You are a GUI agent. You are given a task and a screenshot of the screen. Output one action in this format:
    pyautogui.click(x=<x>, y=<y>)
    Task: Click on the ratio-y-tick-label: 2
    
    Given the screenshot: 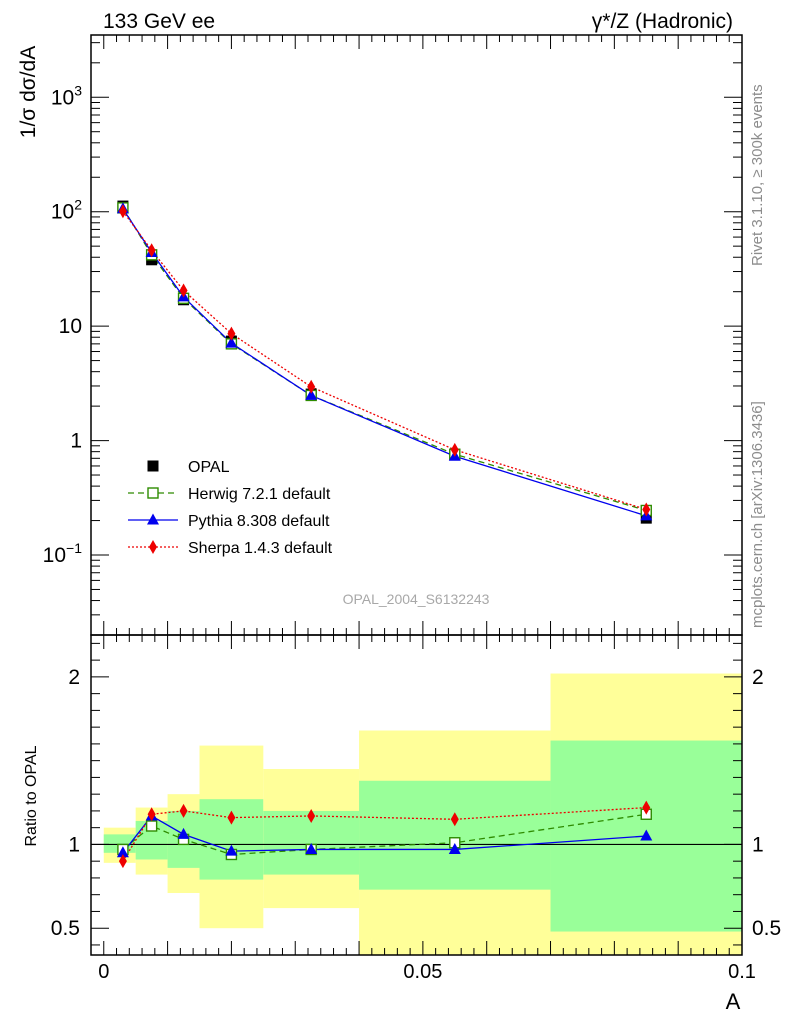 What is the action you would take?
    pyautogui.click(x=74, y=677)
    